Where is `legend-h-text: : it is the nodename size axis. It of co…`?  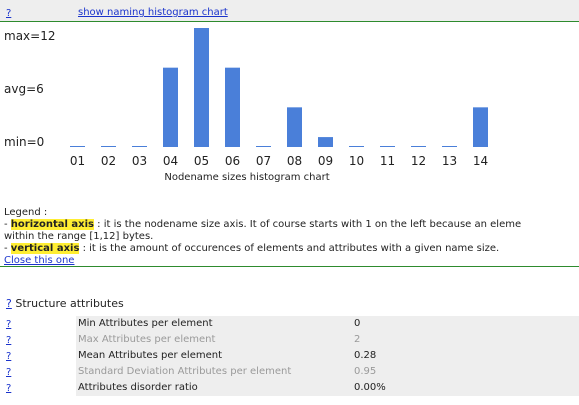
legend-h-text: : it is the nodename size axis. It of co… is located at coordinates (307, 224).